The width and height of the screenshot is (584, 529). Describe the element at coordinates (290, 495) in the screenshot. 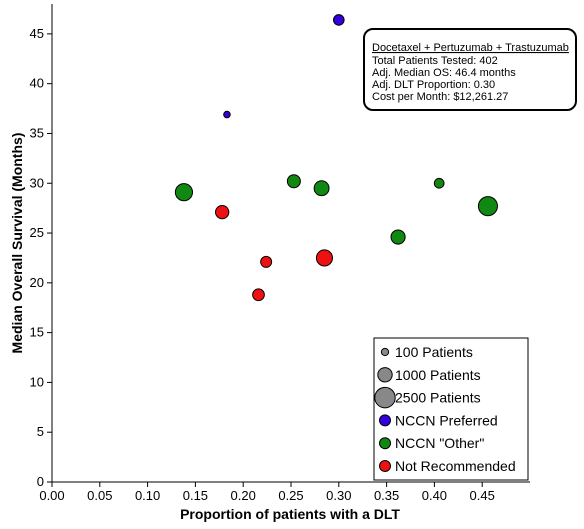

I see `x-tick-label: 0.25` at that location.